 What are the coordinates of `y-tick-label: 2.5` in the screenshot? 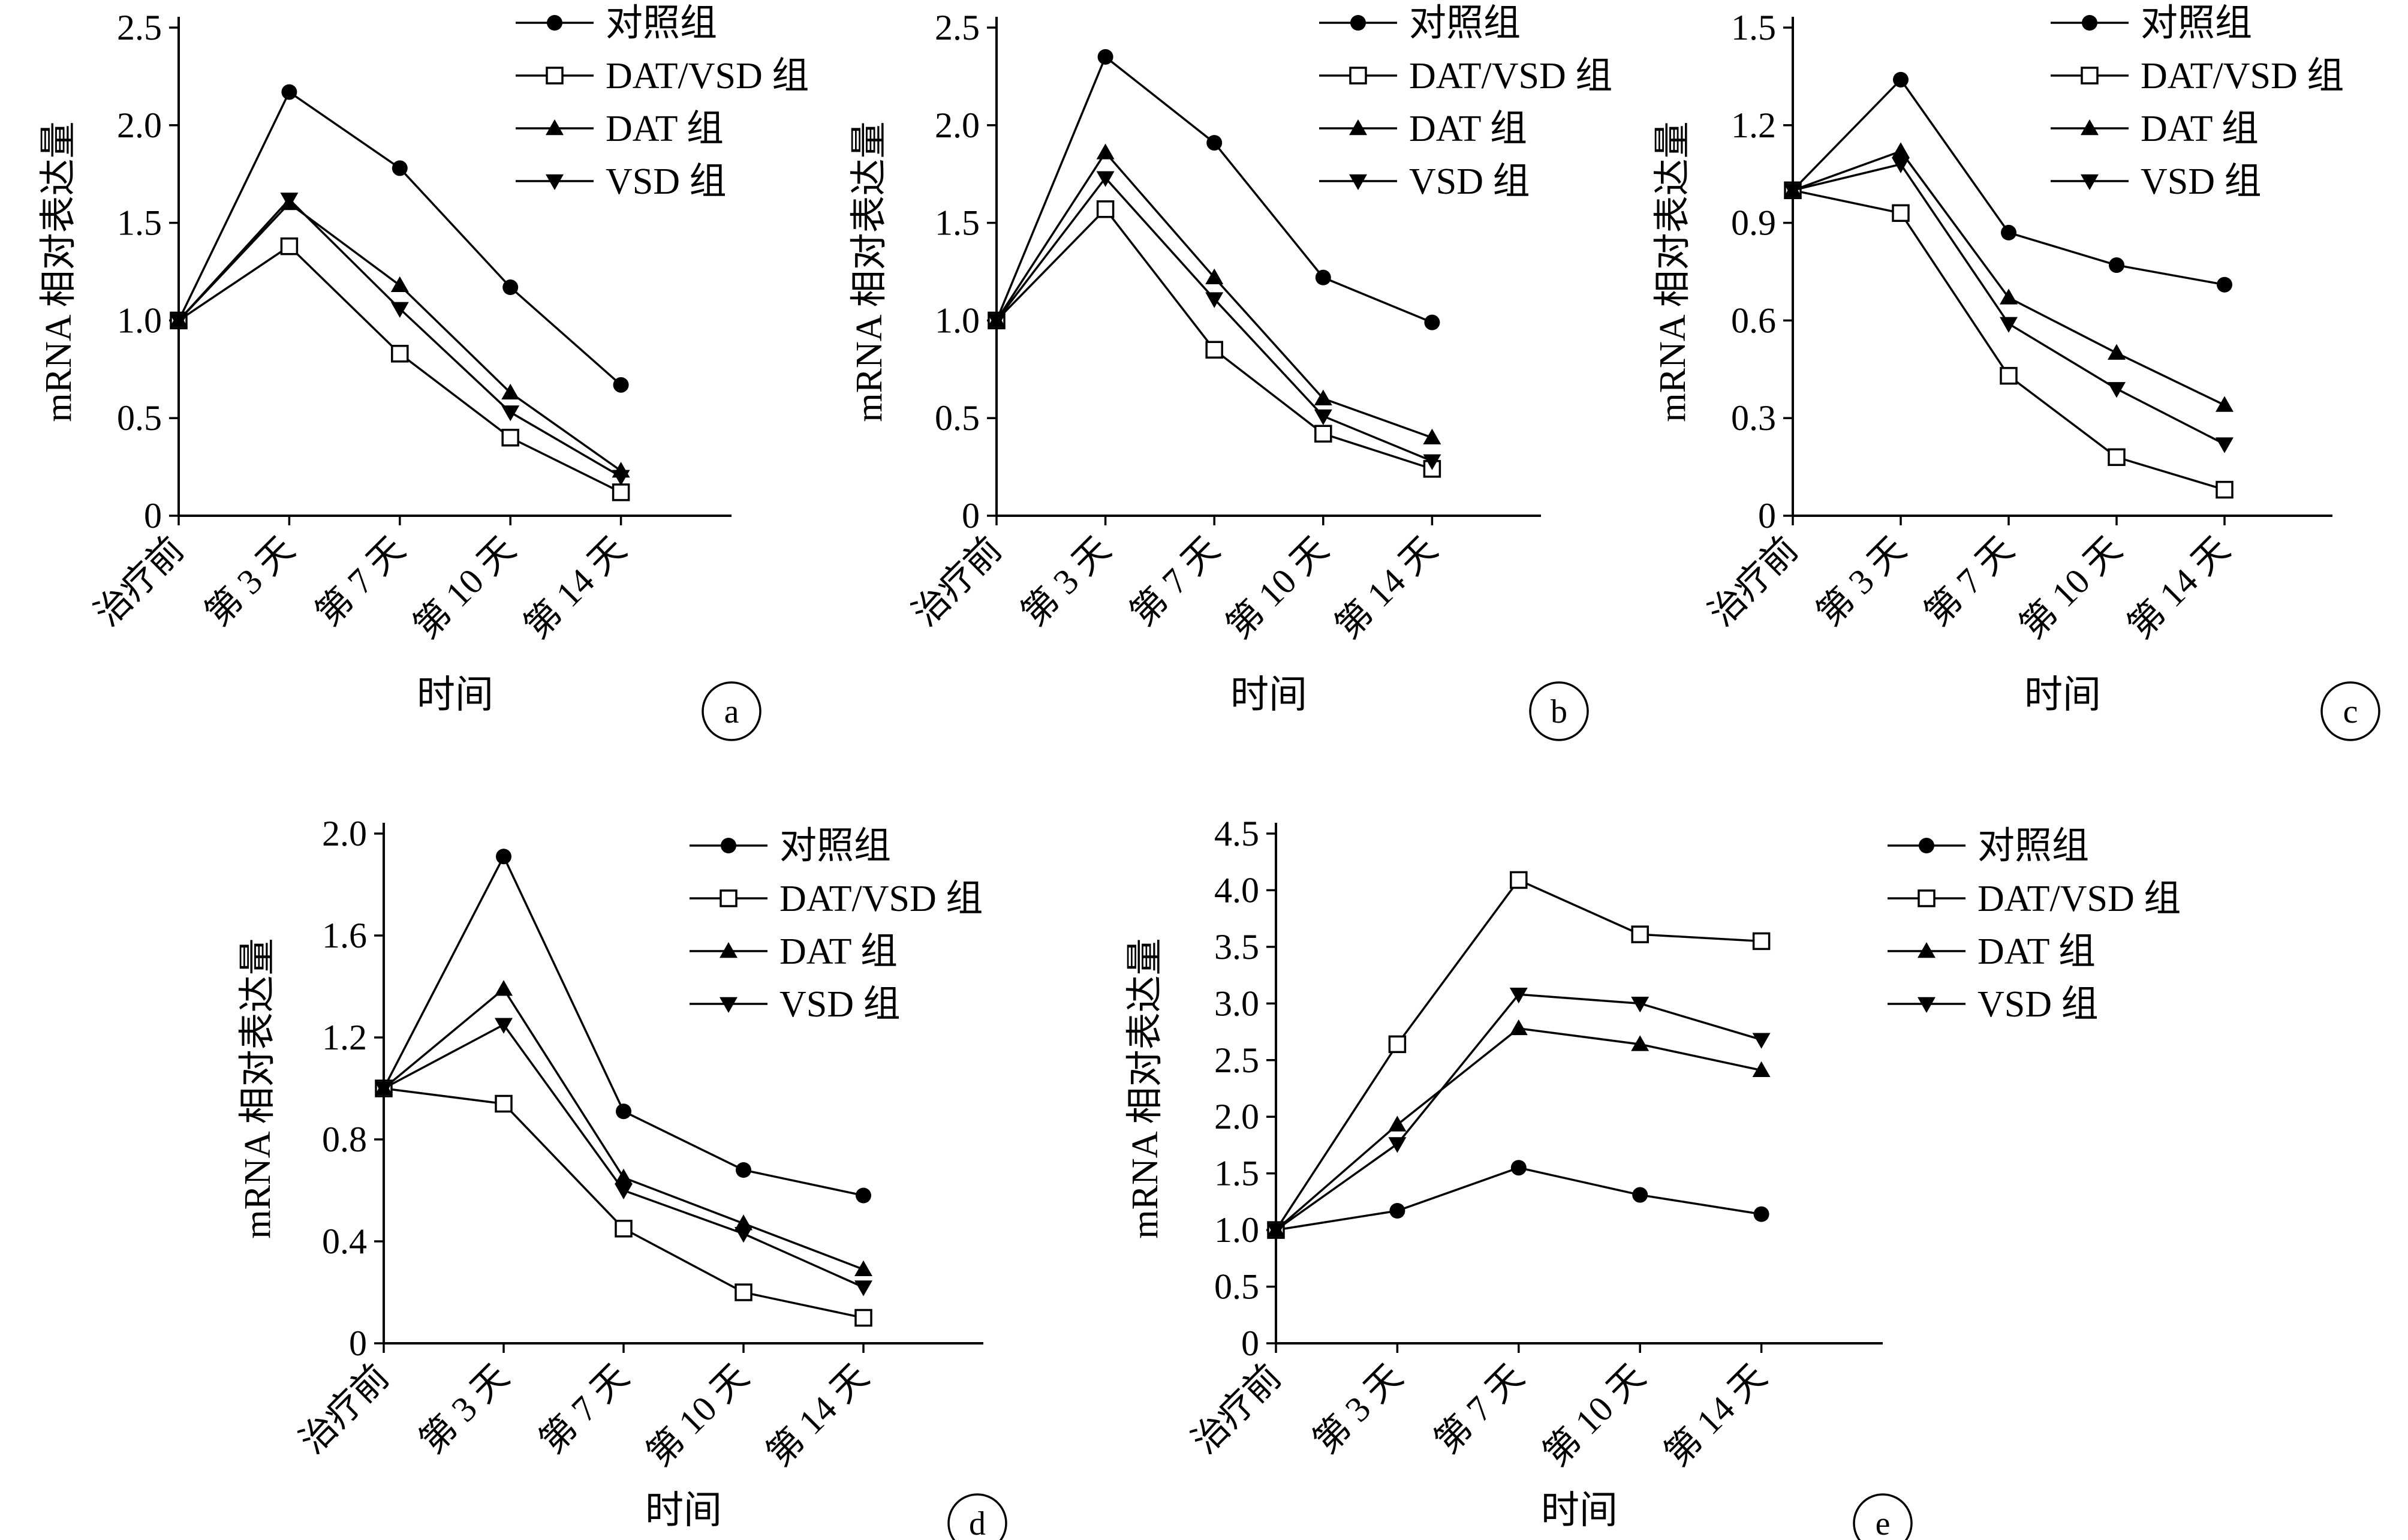 It's located at (139, 27).